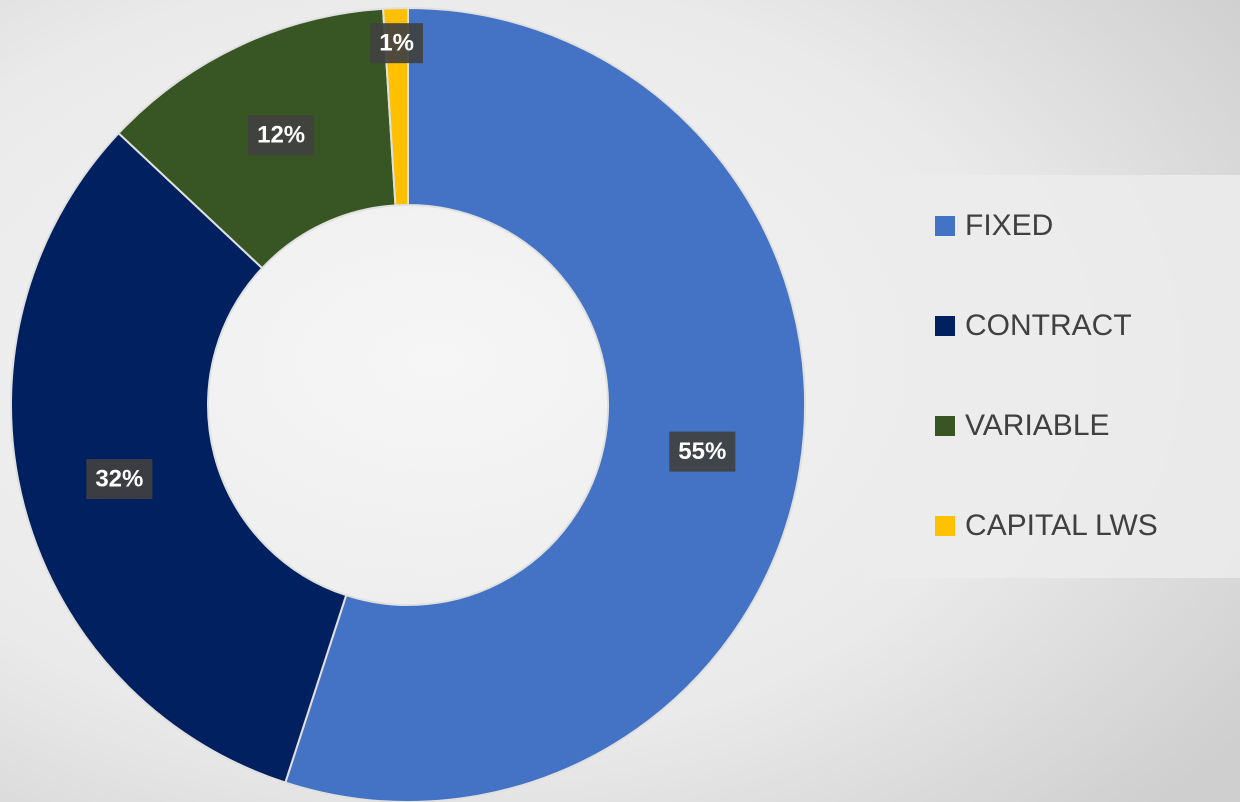 The image size is (1240, 802). What do you see at coordinates (1061, 525) in the screenshot?
I see `legend-label: CAPITAL LWS` at bounding box center [1061, 525].